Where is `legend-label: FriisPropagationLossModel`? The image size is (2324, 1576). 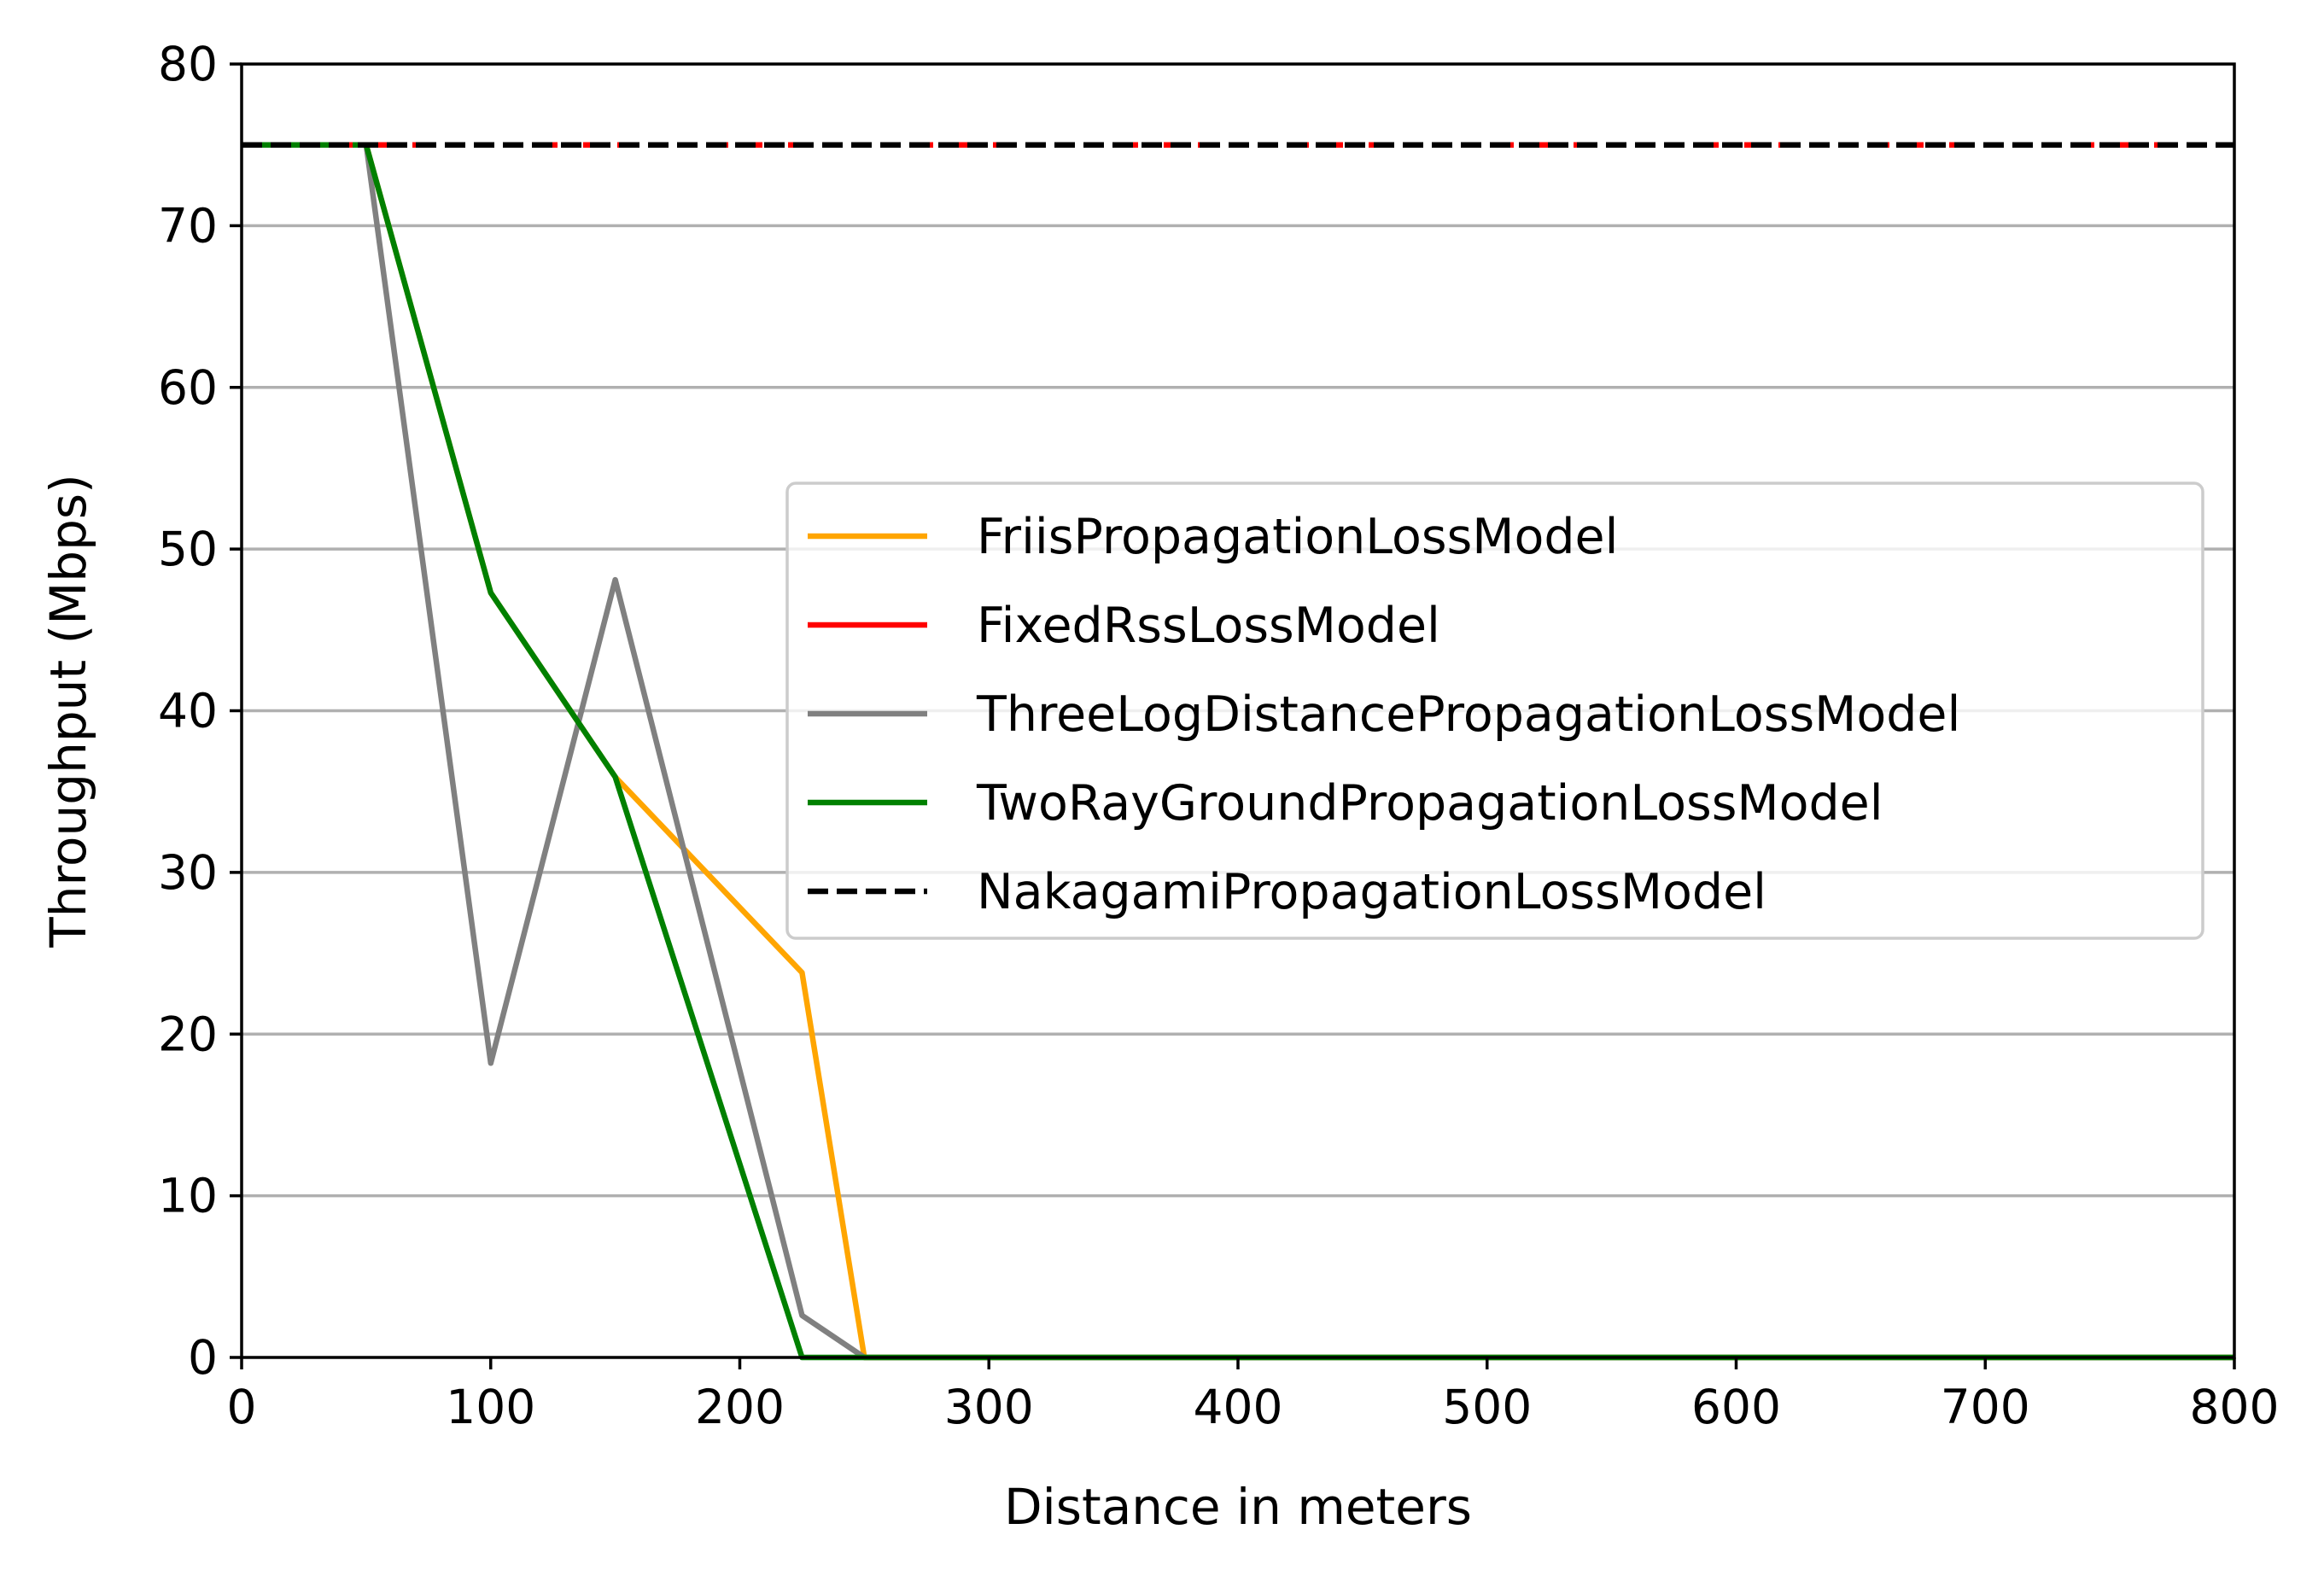 legend-label: FriisPropagationLossModel is located at coordinates (1297, 537).